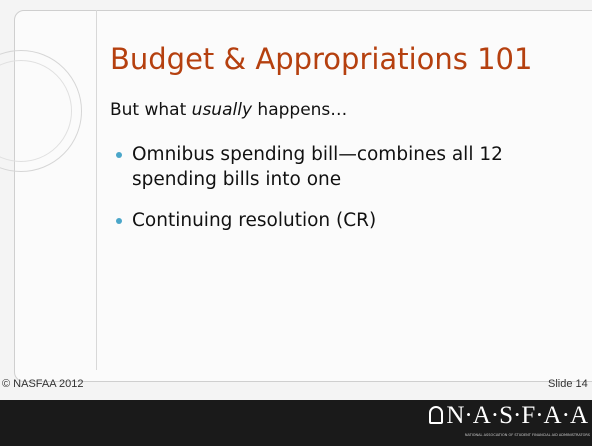 Image resolution: width=592 pixels, height=446 pixels. What do you see at coordinates (296, 423) in the screenshot?
I see `footer-bar` at bounding box center [296, 423].